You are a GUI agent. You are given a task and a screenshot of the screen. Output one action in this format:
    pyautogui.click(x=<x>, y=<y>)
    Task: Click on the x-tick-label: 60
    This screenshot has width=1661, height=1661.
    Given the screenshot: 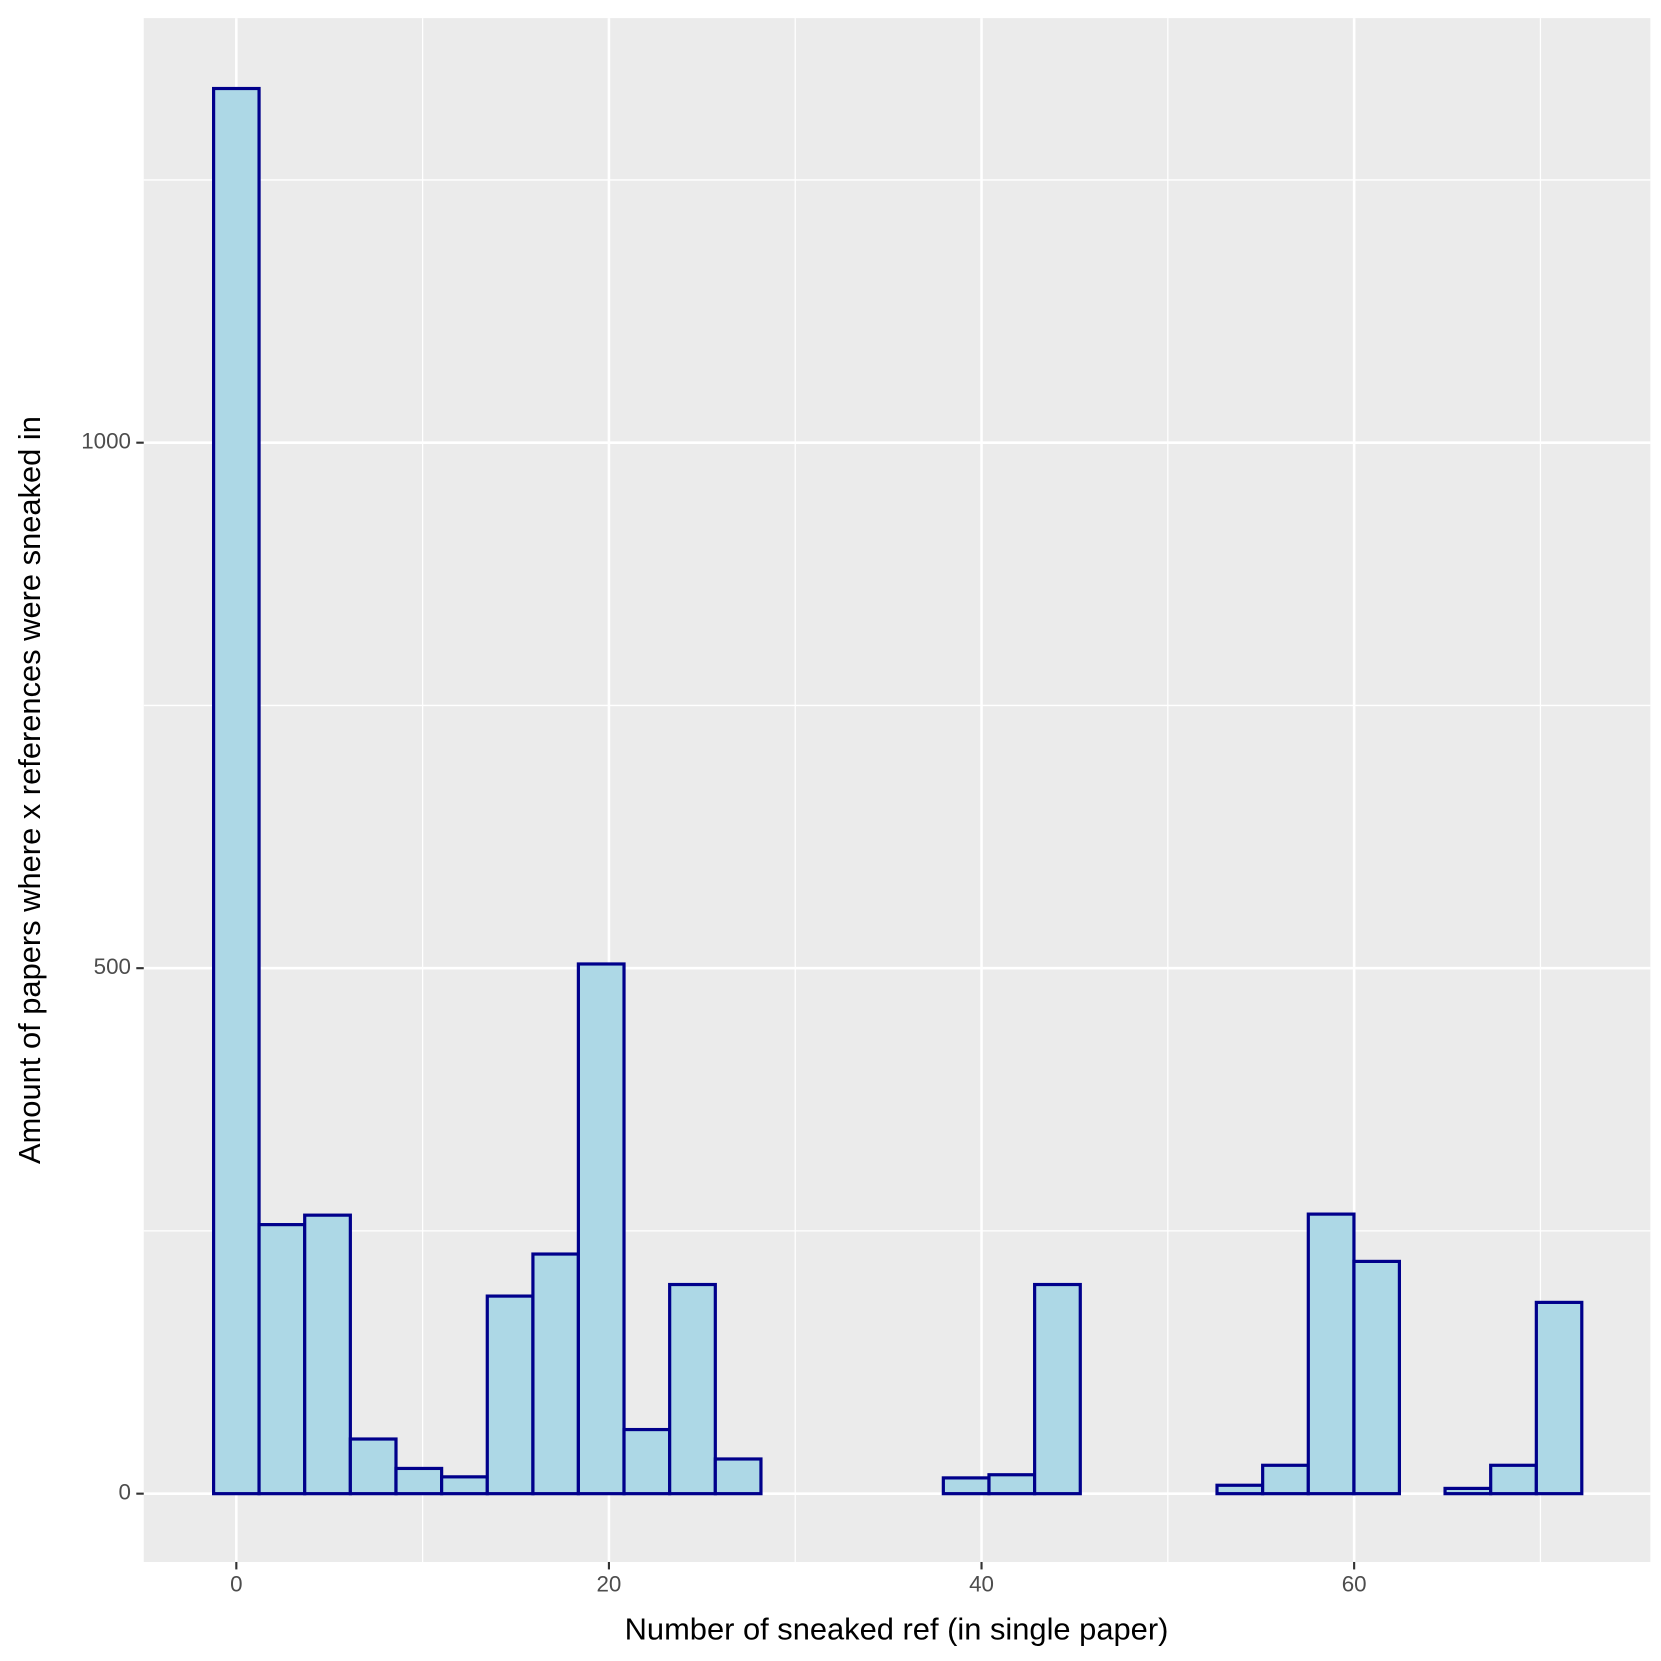 What is the action you would take?
    pyautogui.click(x=1354, y=1583)
    